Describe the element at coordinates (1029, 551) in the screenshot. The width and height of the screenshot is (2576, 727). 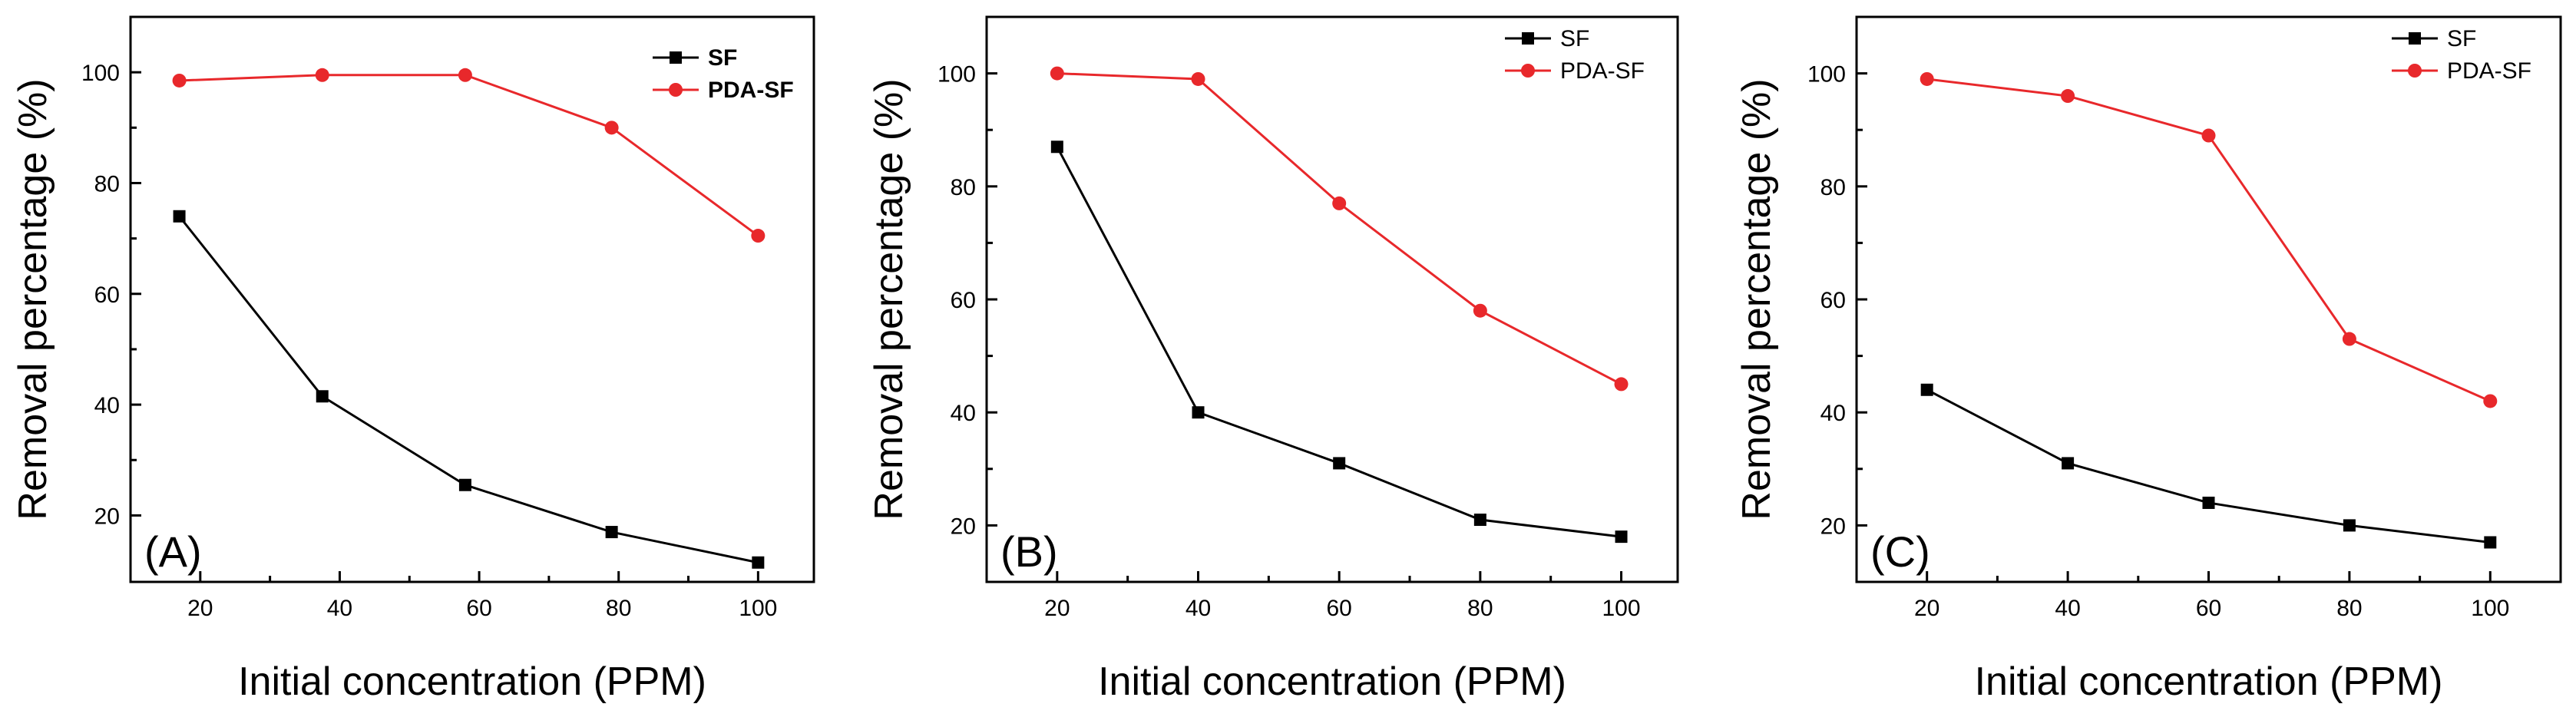
I see `panel-label: (B)` at that location.